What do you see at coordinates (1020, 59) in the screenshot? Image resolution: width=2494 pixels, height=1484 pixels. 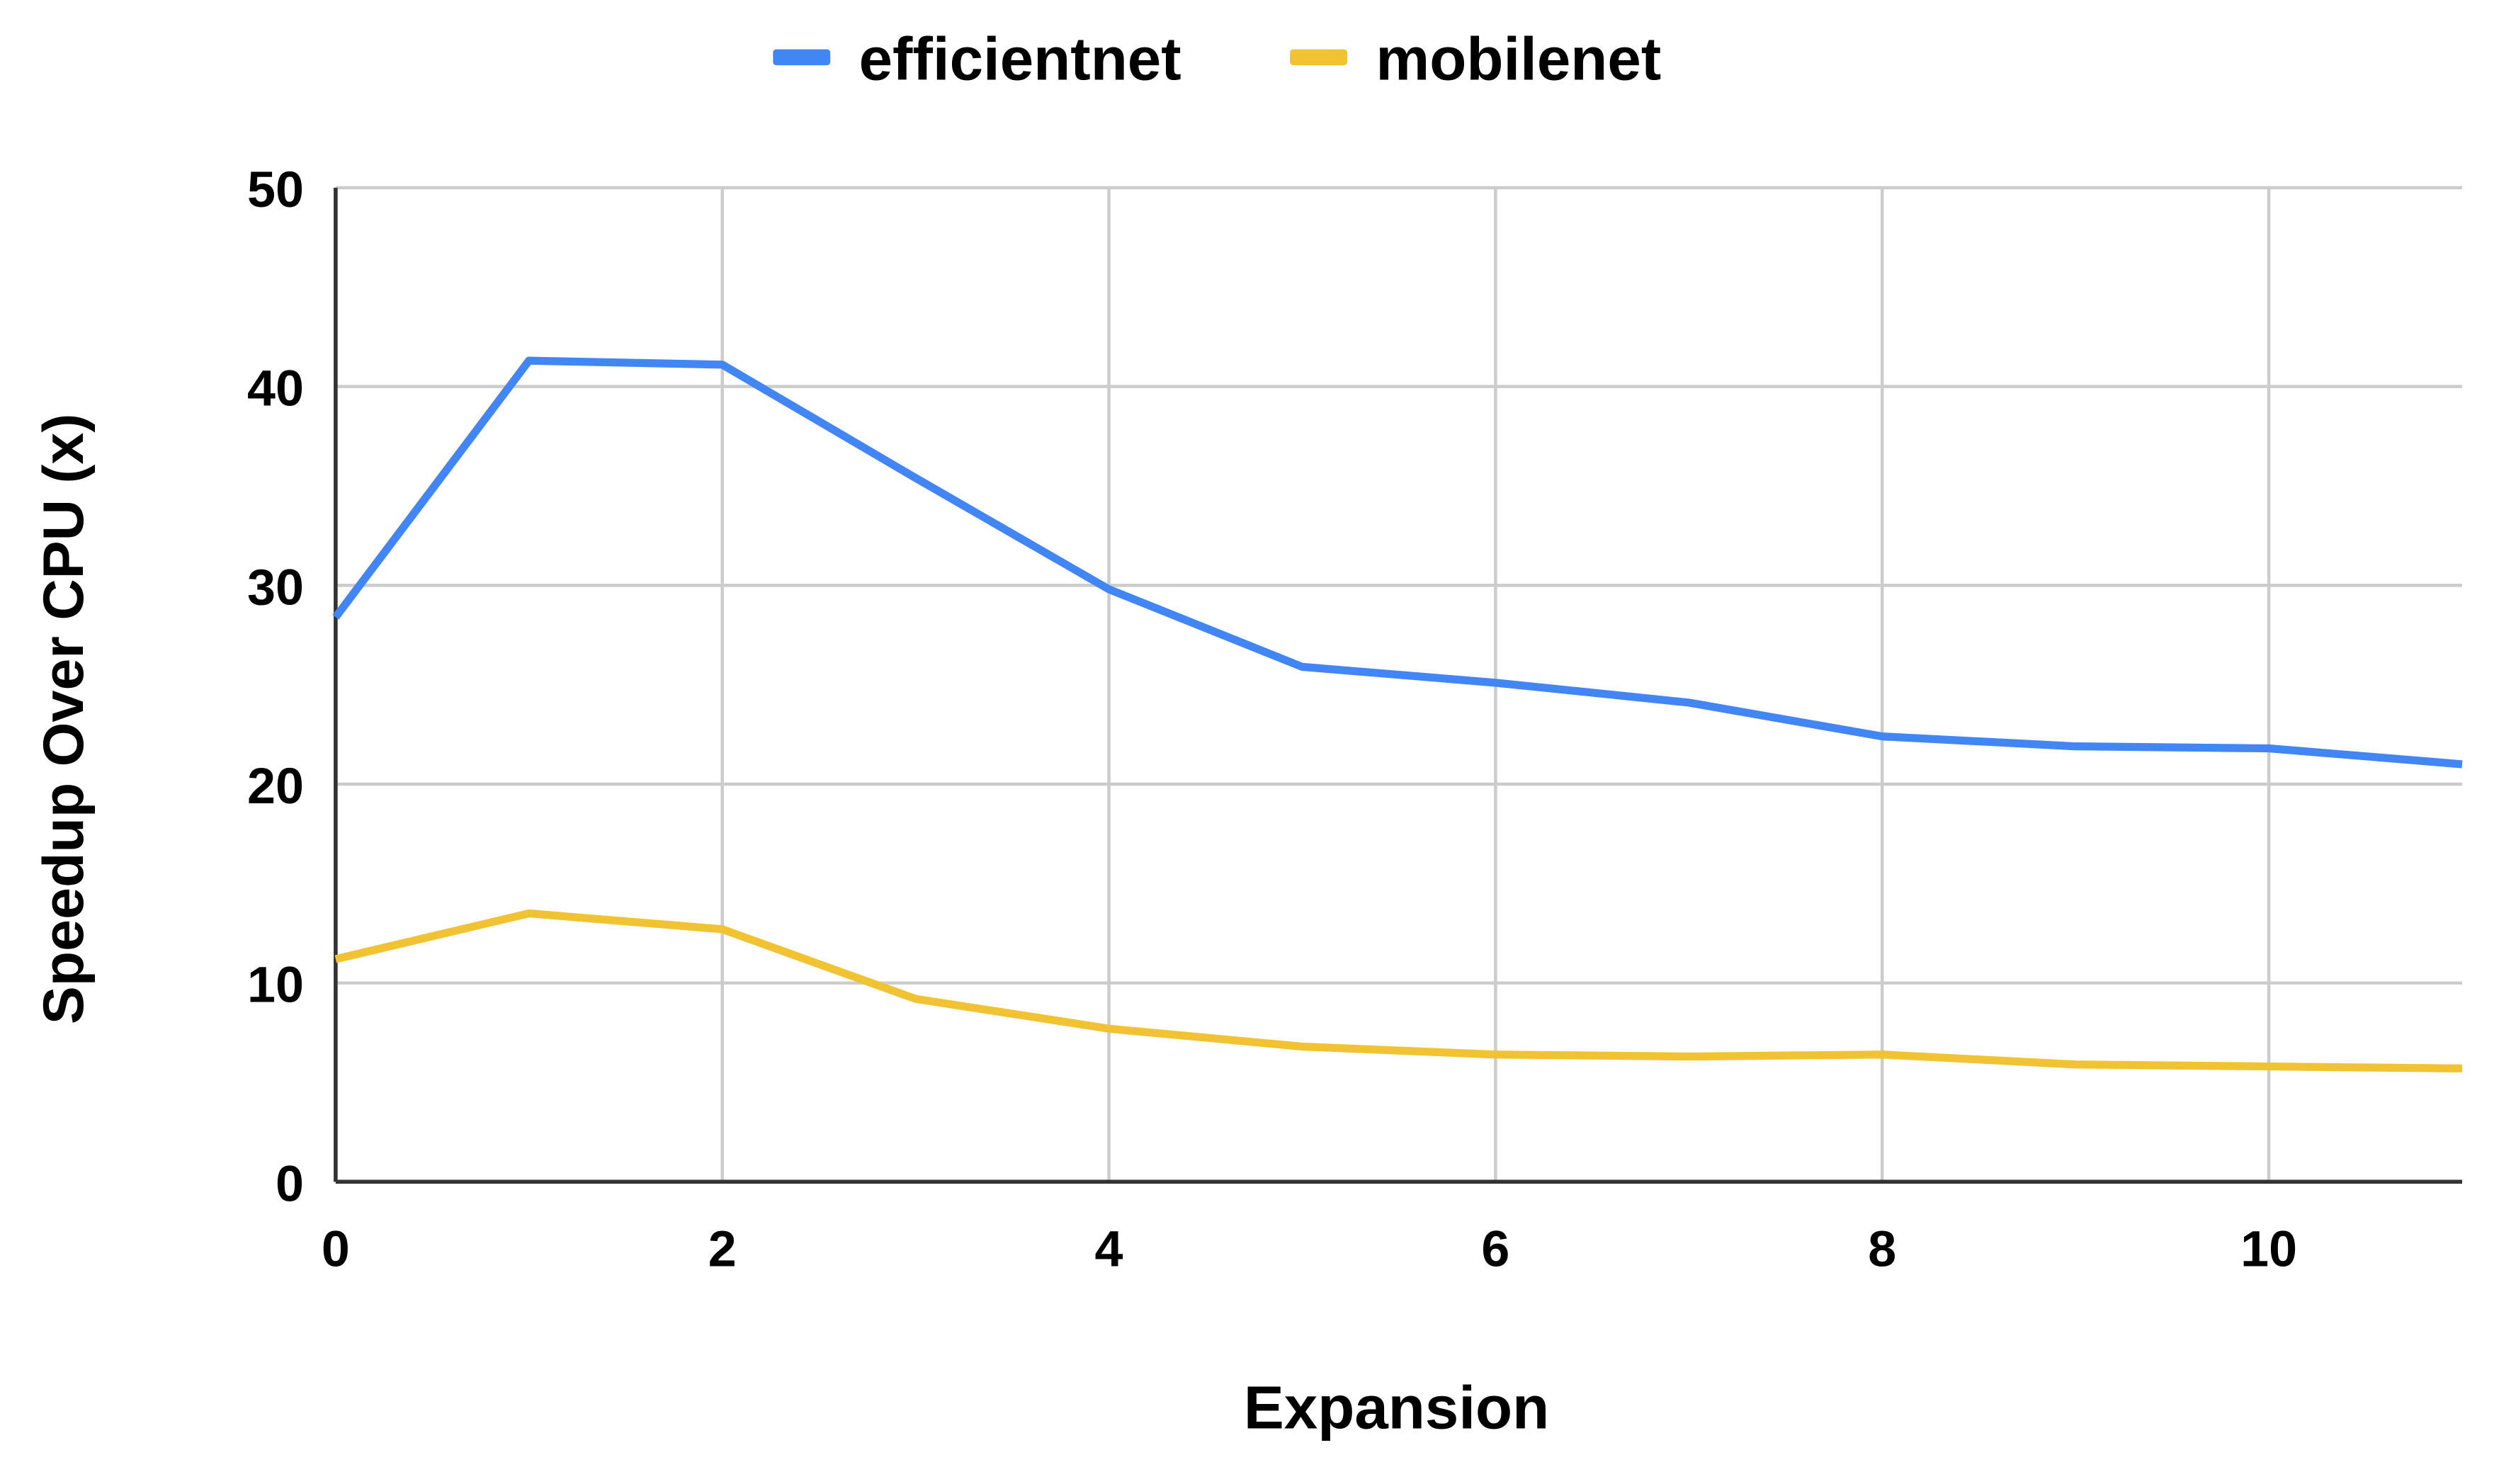 I see `legend-label: efficientnet` at bounding box center [1020, 59].